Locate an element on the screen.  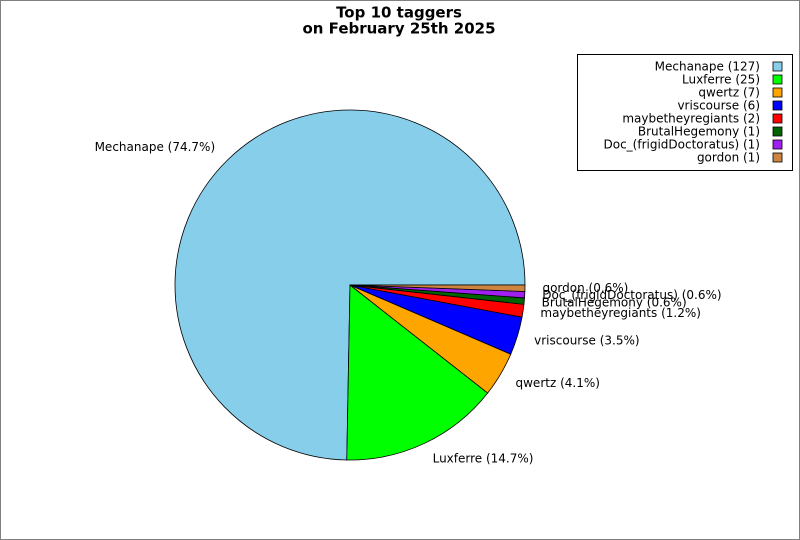
chart-subtitle: on February 25th 2025 is located at coordinates (398, 29).